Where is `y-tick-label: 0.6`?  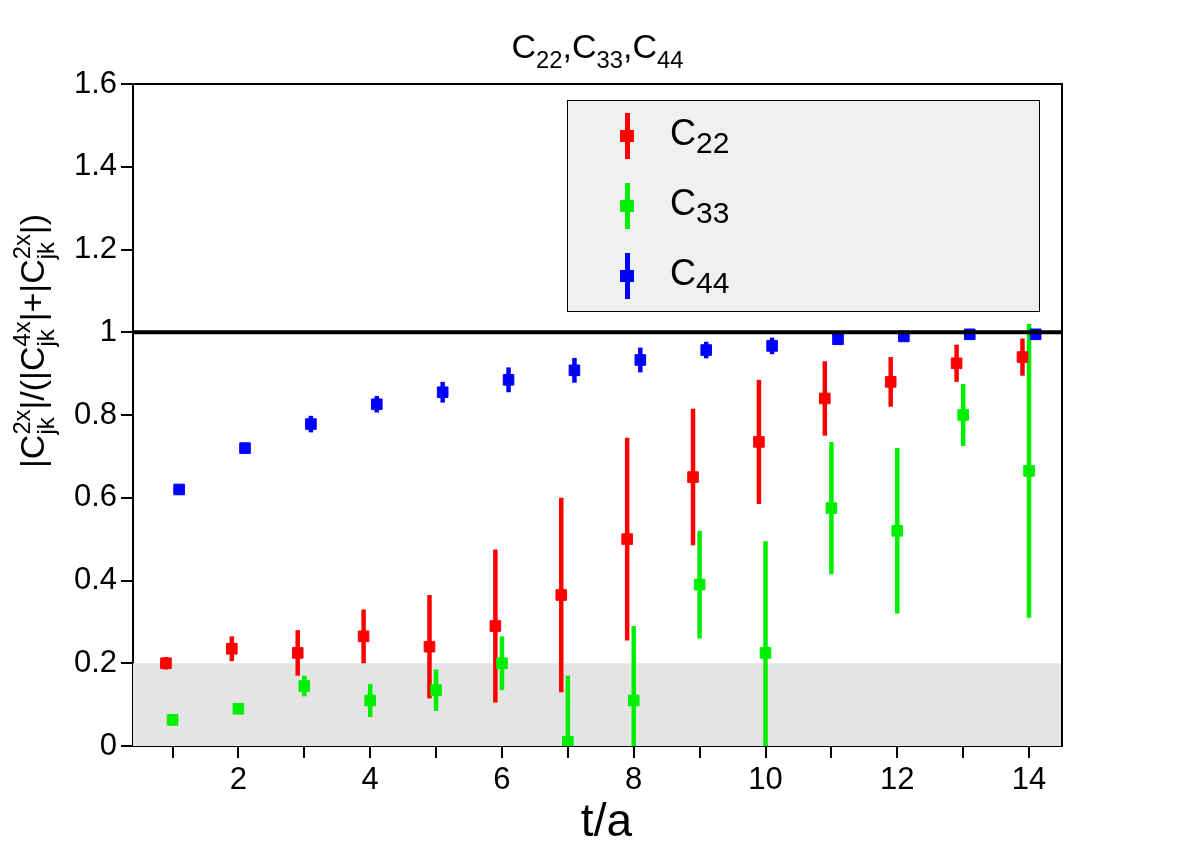
y-tick-label: 0.6 is located at coordinates (95, 496).